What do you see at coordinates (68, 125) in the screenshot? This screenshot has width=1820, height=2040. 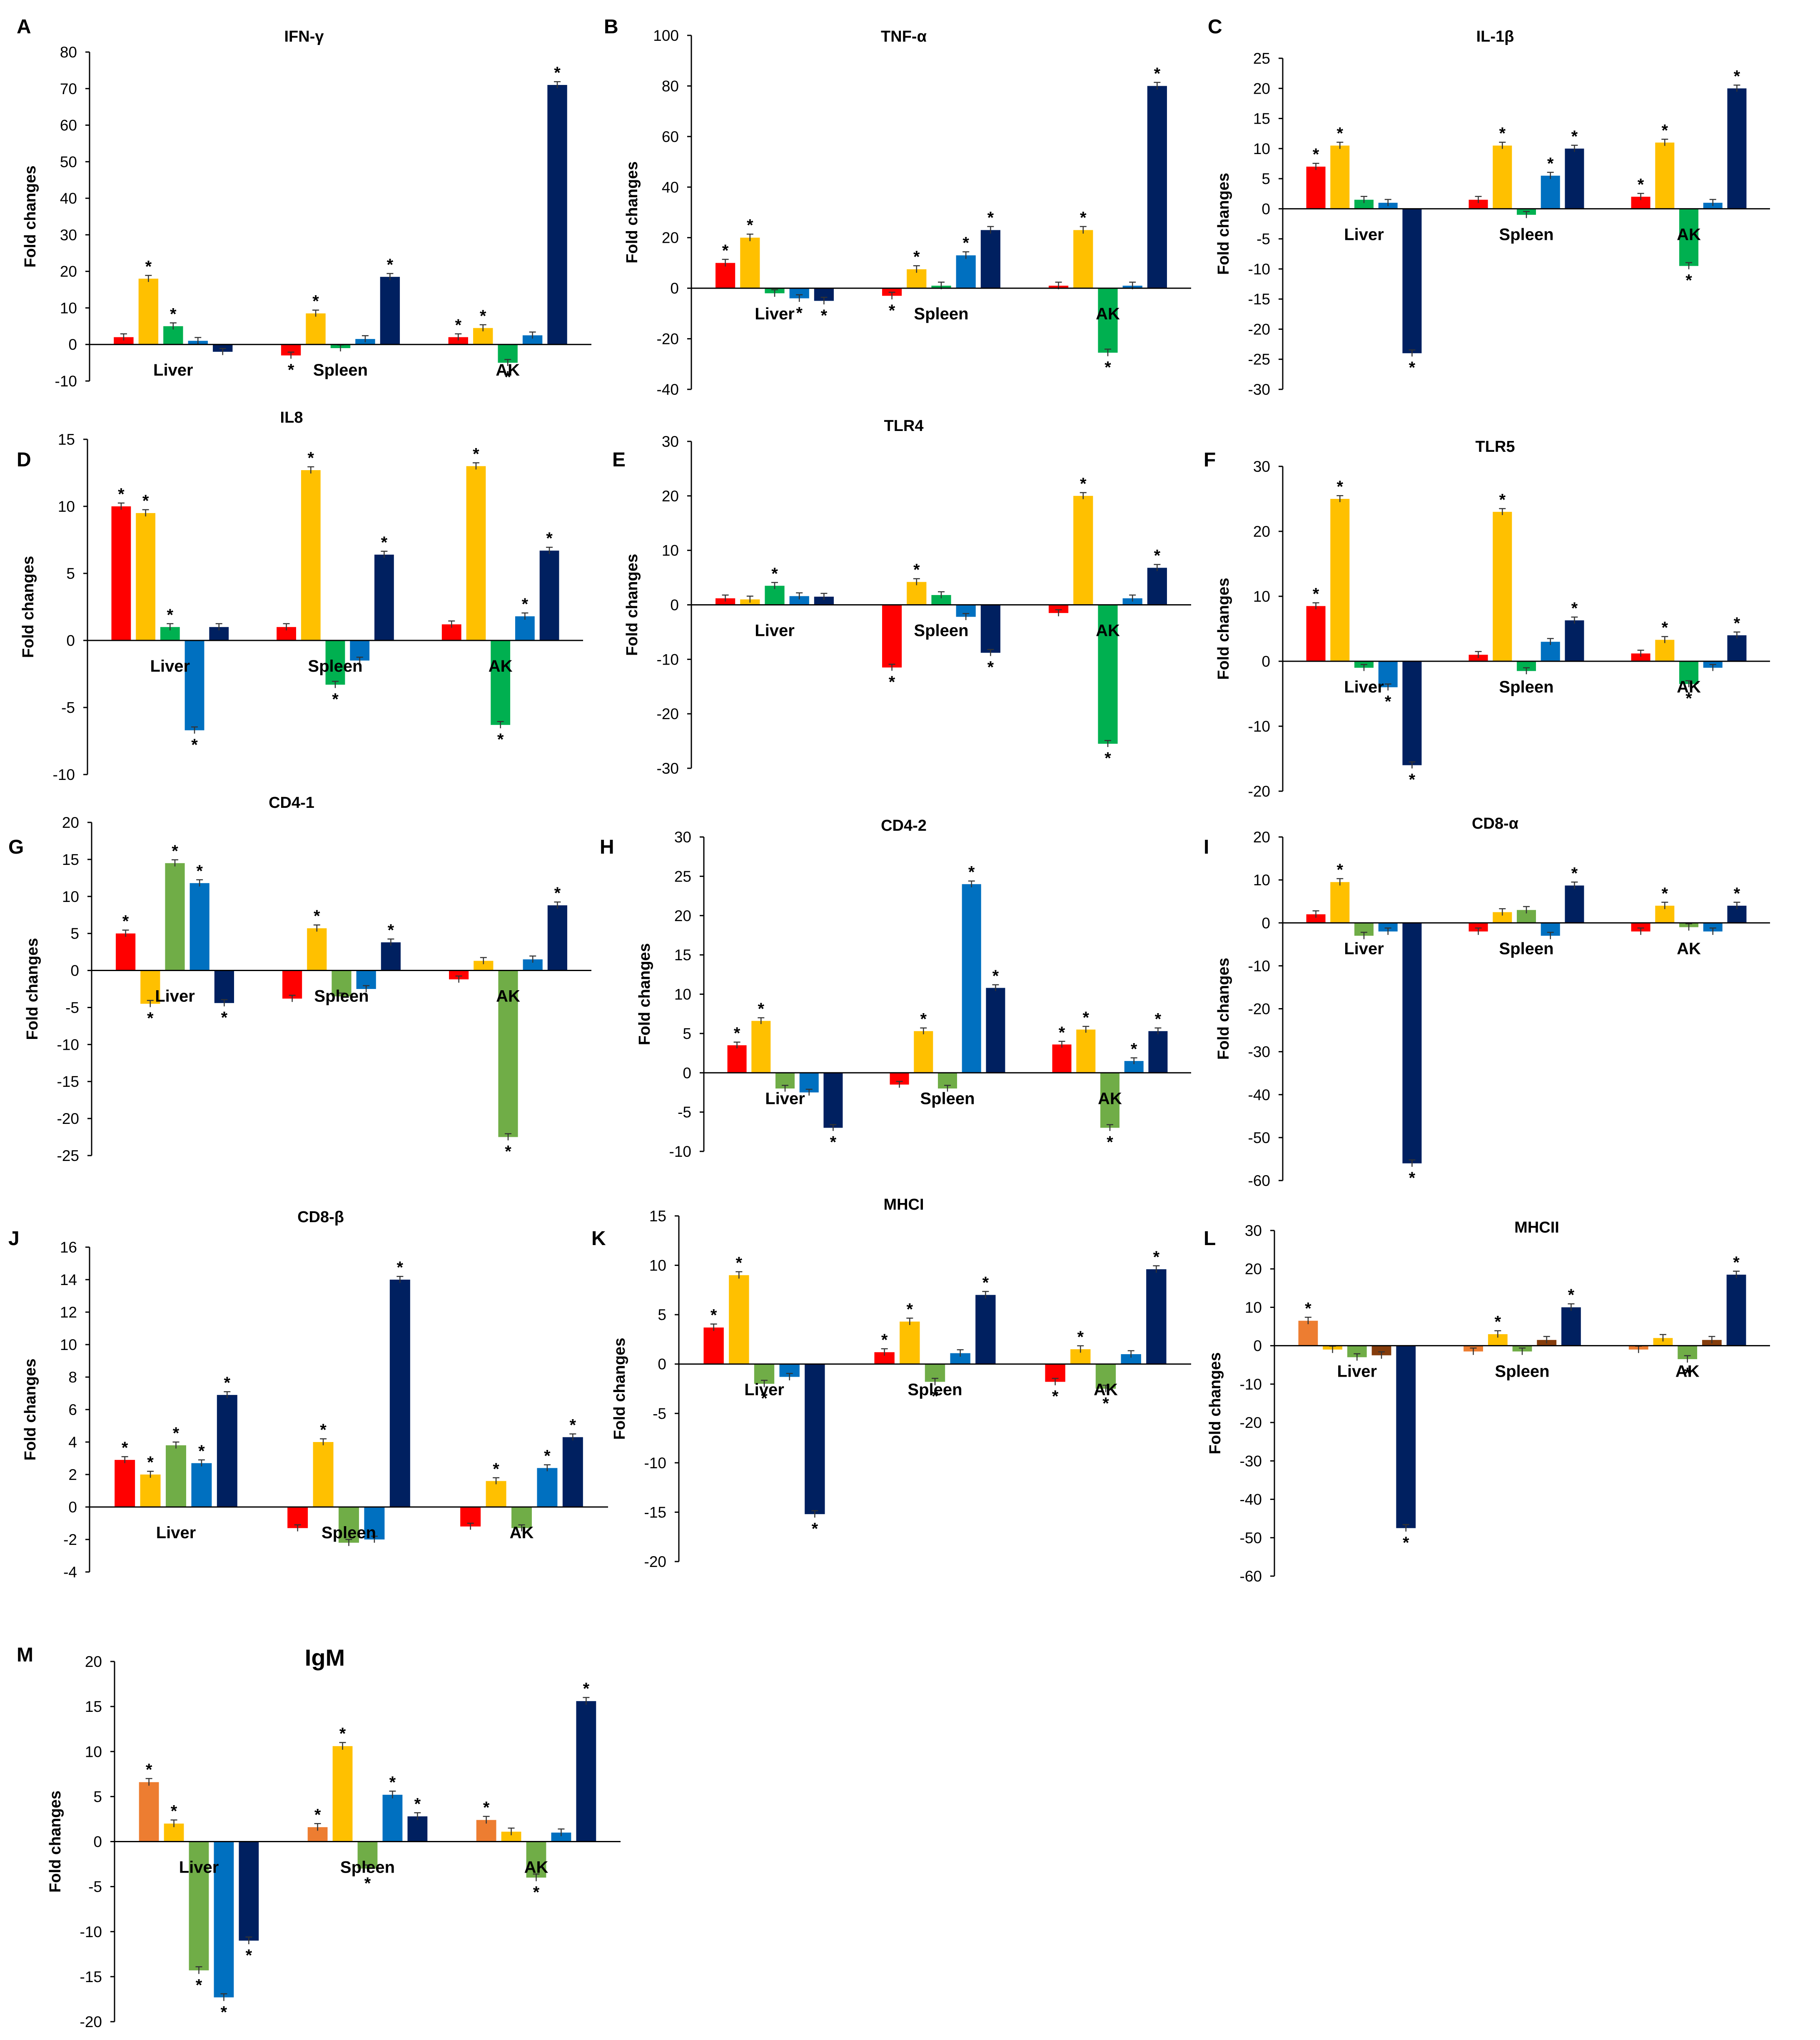 I see `y-tick-label: 60` at bounding box center [68, 125].